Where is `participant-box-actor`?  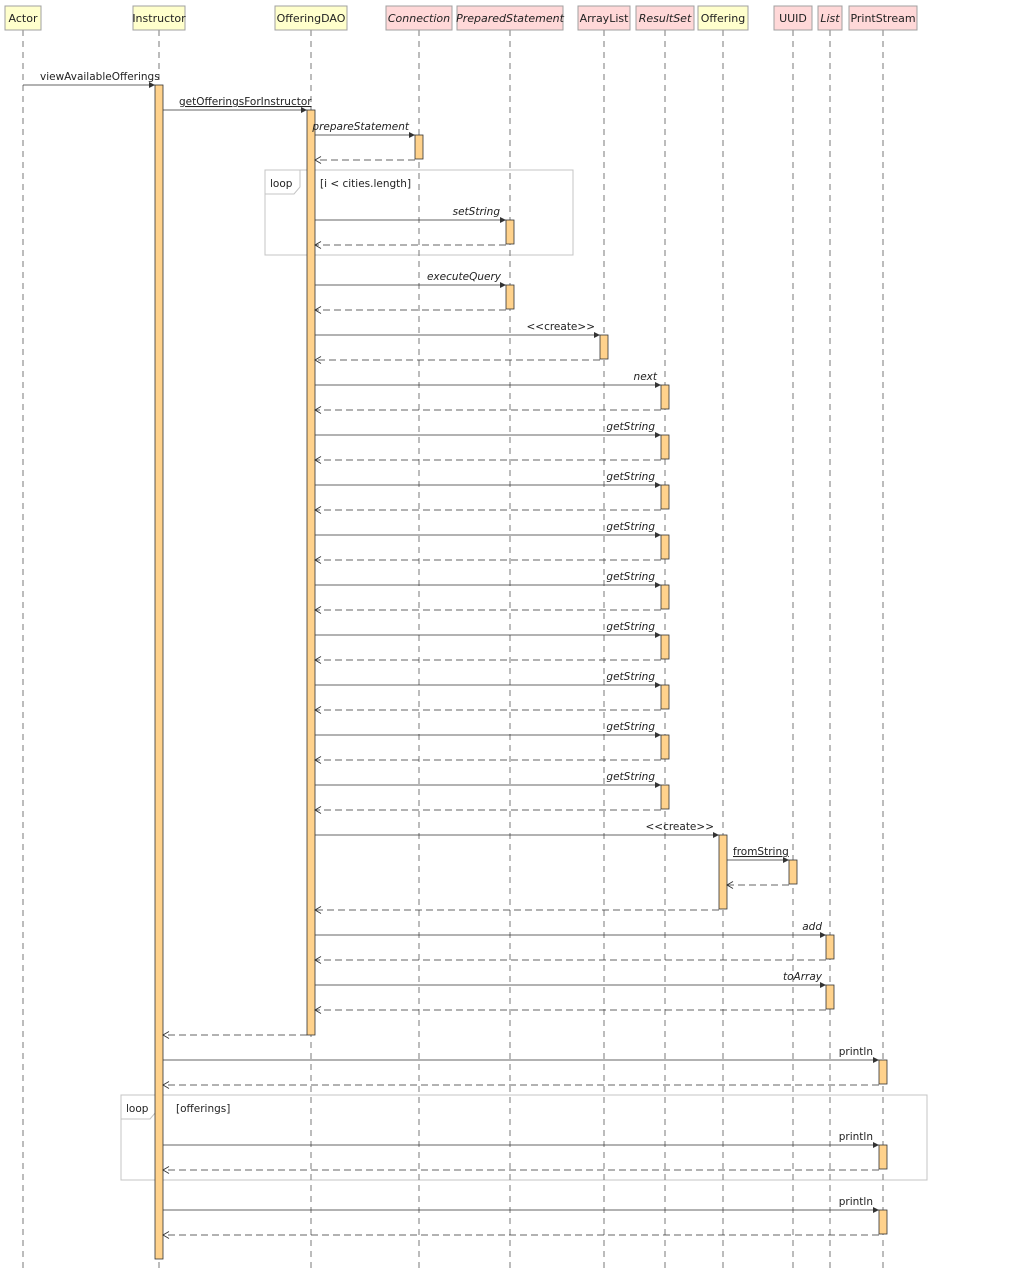
participant-box-actor is located at coordinates (23, 18).